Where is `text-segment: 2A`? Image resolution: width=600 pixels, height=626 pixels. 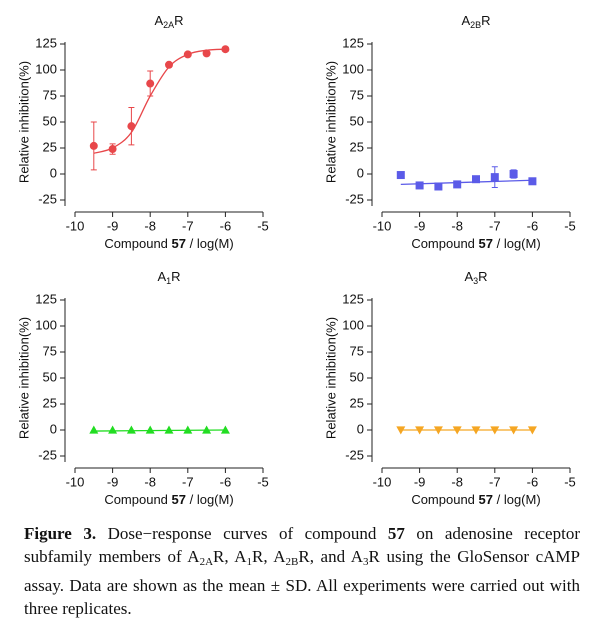
text-segment: 2A is located at coordinates (168, 25).